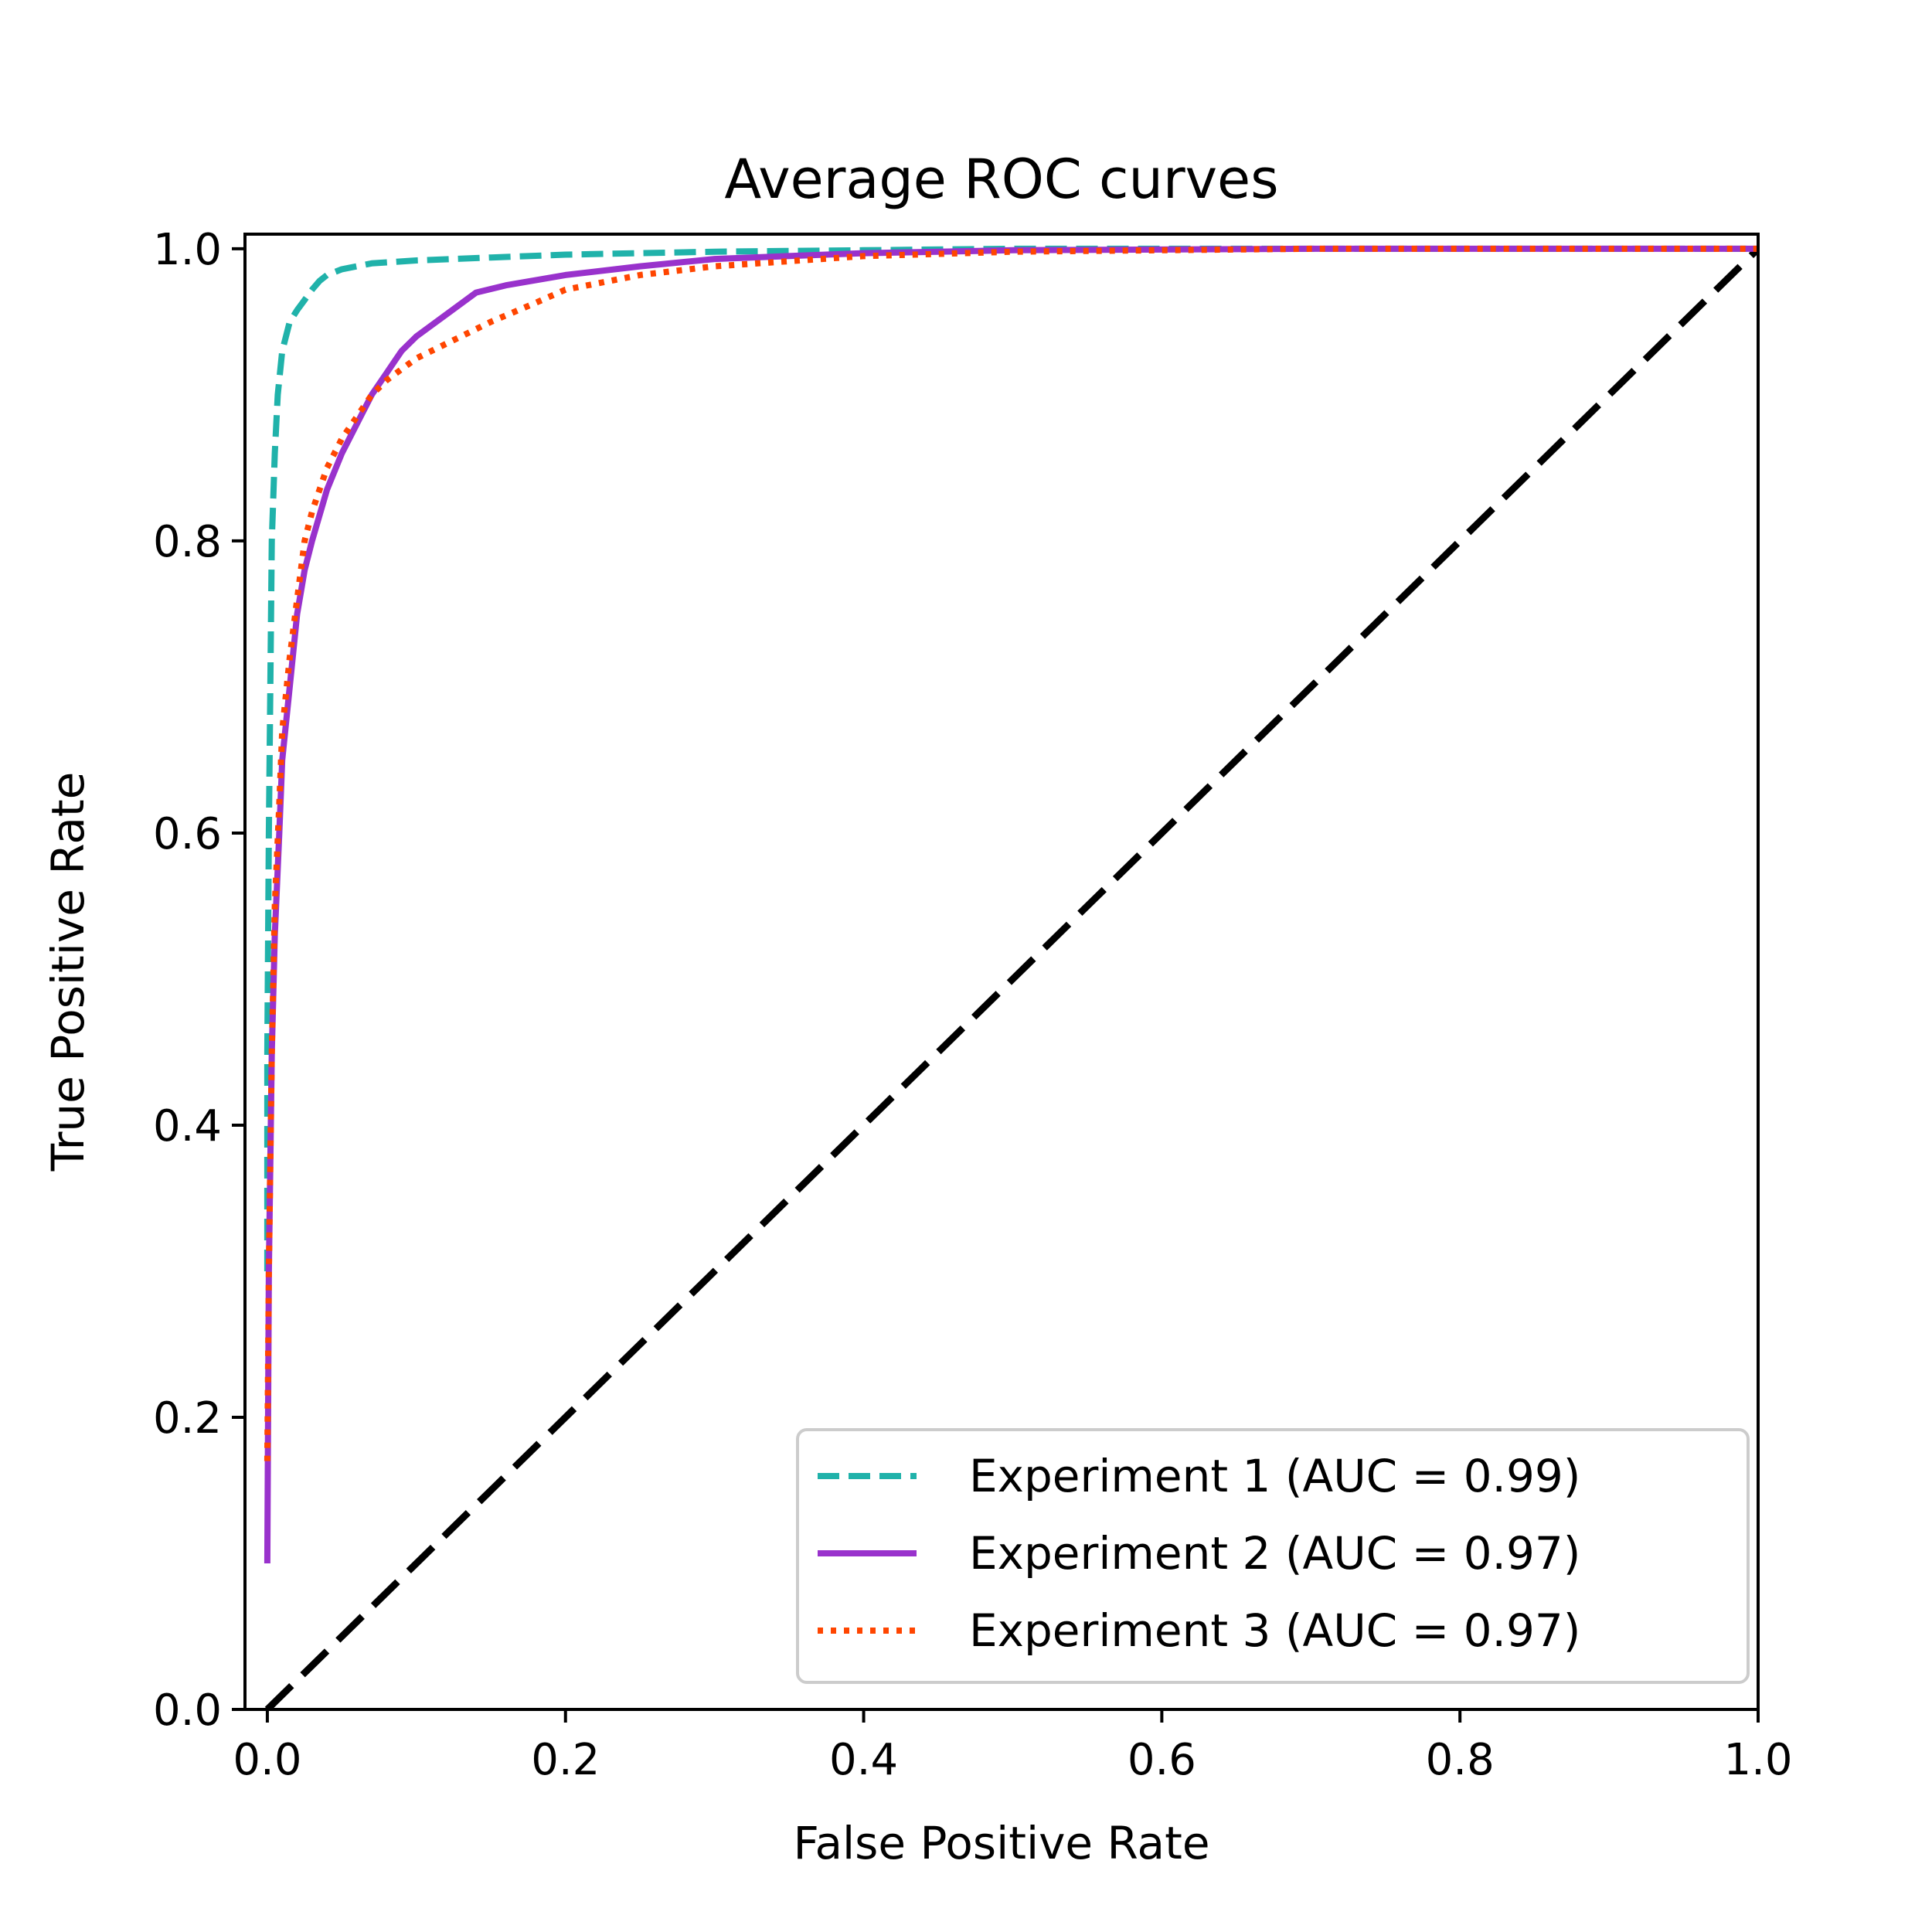 The image size is (1932, 1932). What do you see at coordinates (1001, 179) in the screenshot?
I see `chart-title: Average ROC curves` at bounding box center [1001, 179].